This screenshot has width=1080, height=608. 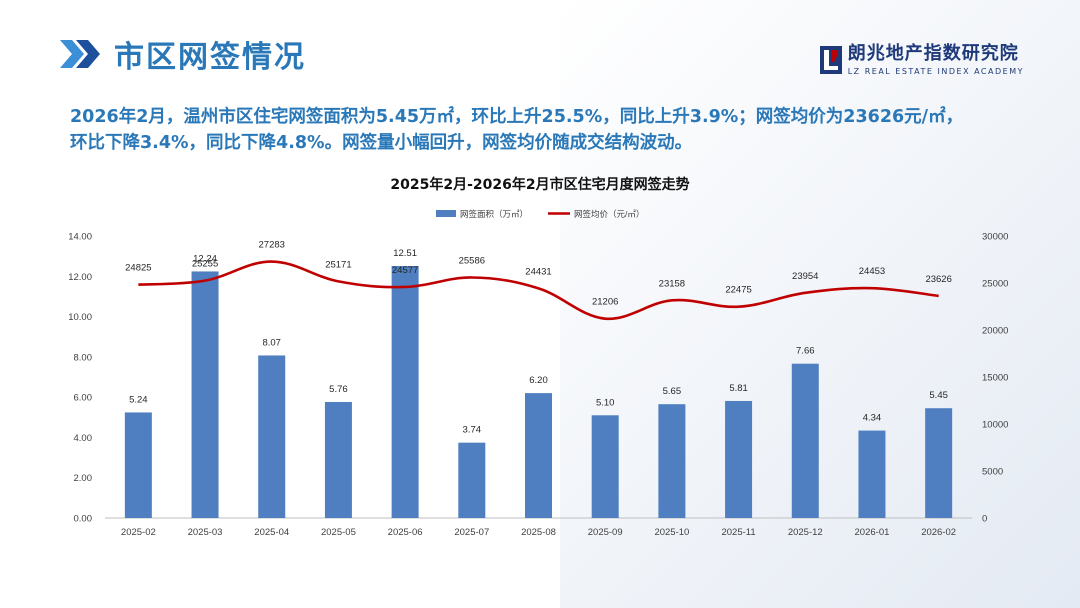 I want to click on x-tick-label: 2025-03, so click(x=205, y=532).